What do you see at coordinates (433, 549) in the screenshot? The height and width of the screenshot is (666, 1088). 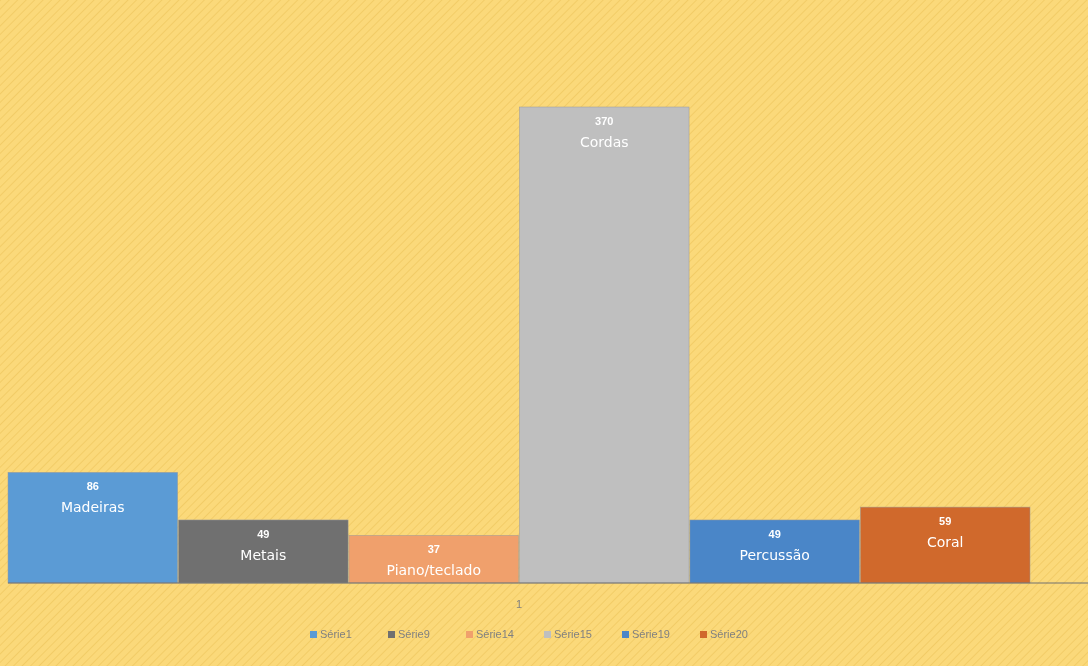 I see `data-label: 37` at bounding box center [433, 549].